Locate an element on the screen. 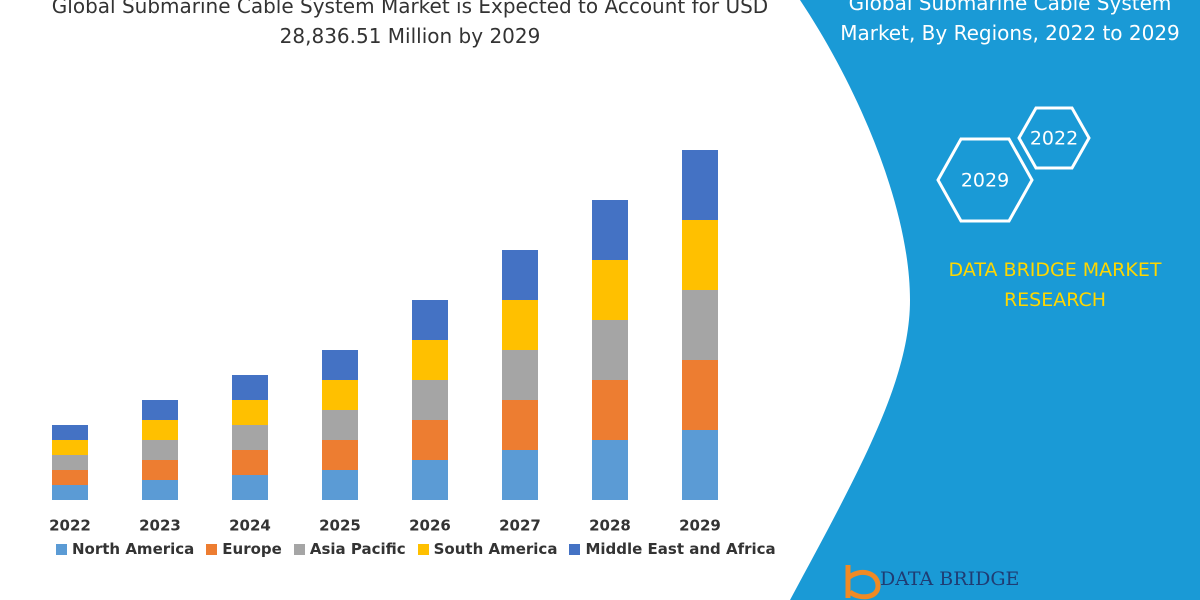 This screenshot has width=1200, height=600. legend-item: South America is located at coordinates (487, 549).